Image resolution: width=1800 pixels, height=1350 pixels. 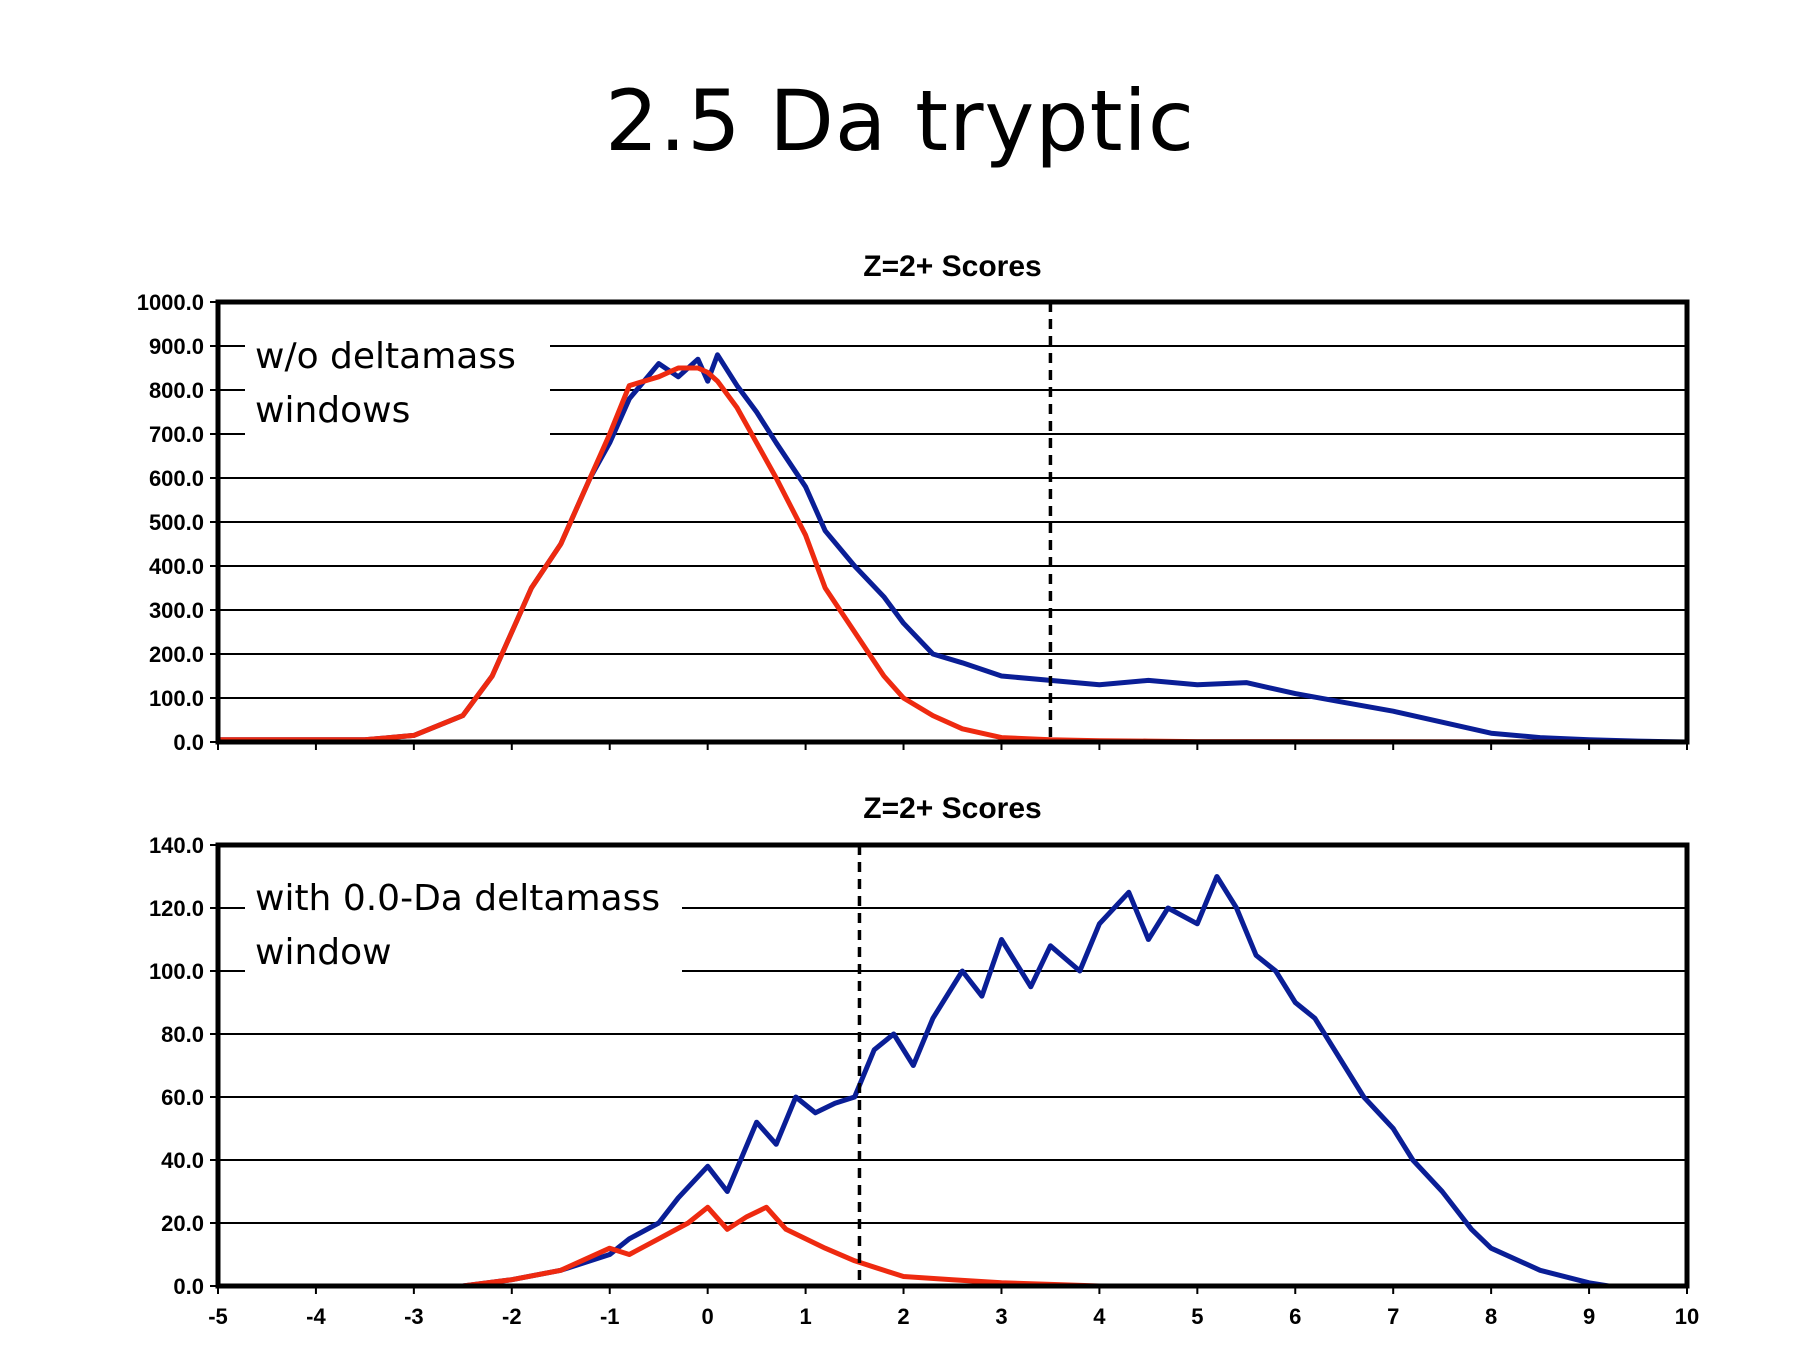 I want to click on x-tick-label: 1, so click(x=805, y=1316).